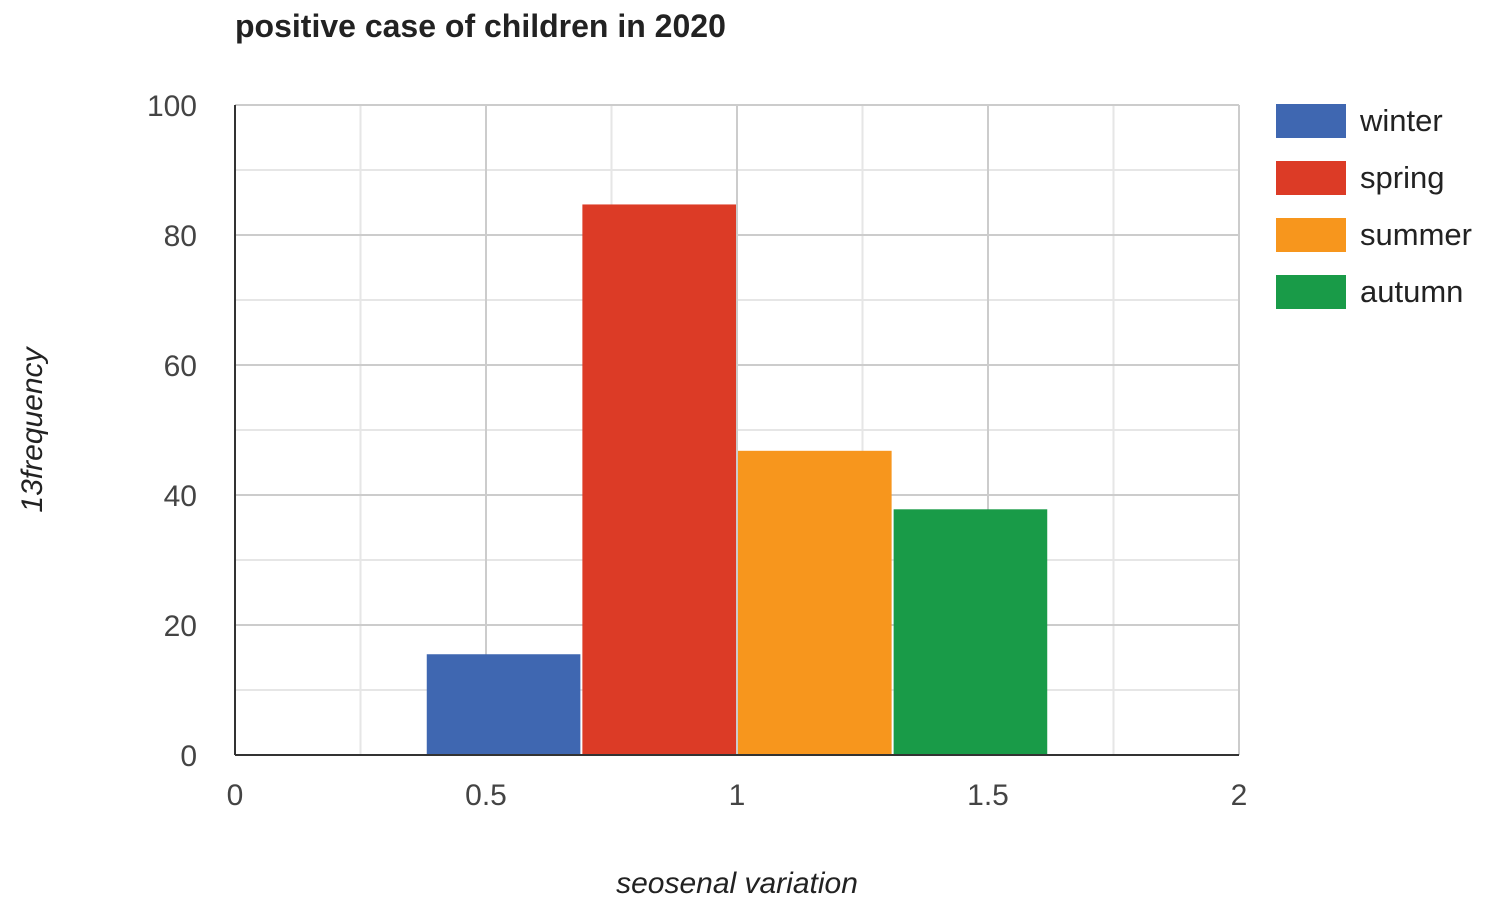 This screenshot has height=907, width=1500. I want to click on legend-label-winter: winter, so click(1401, 120).